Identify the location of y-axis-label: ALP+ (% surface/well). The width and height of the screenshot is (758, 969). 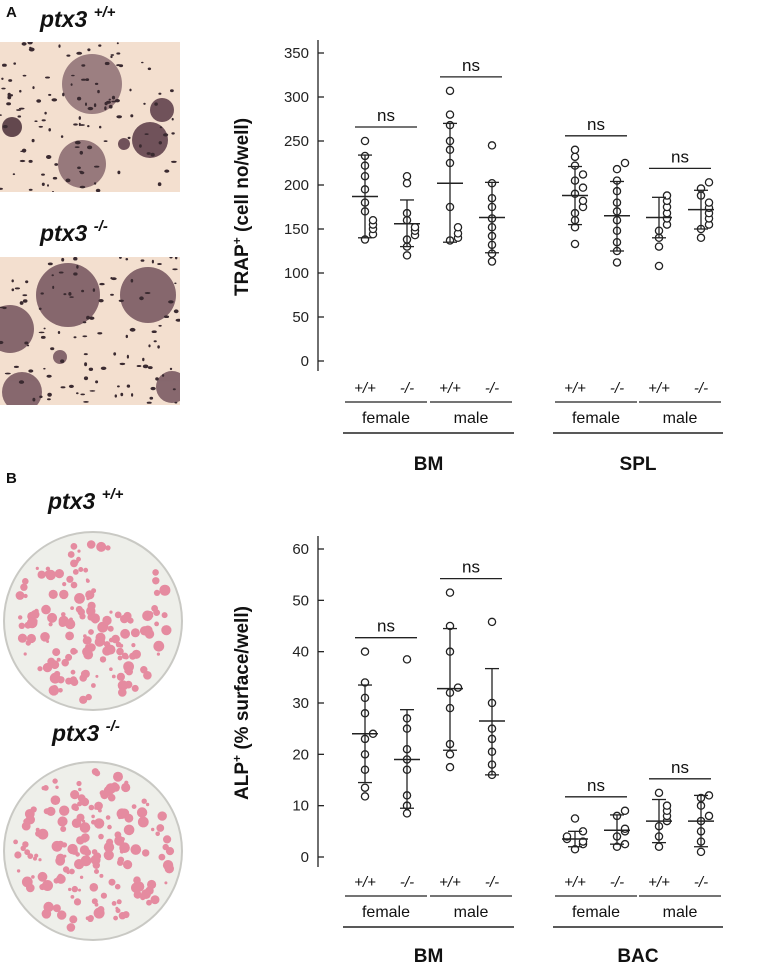
(241, 703).